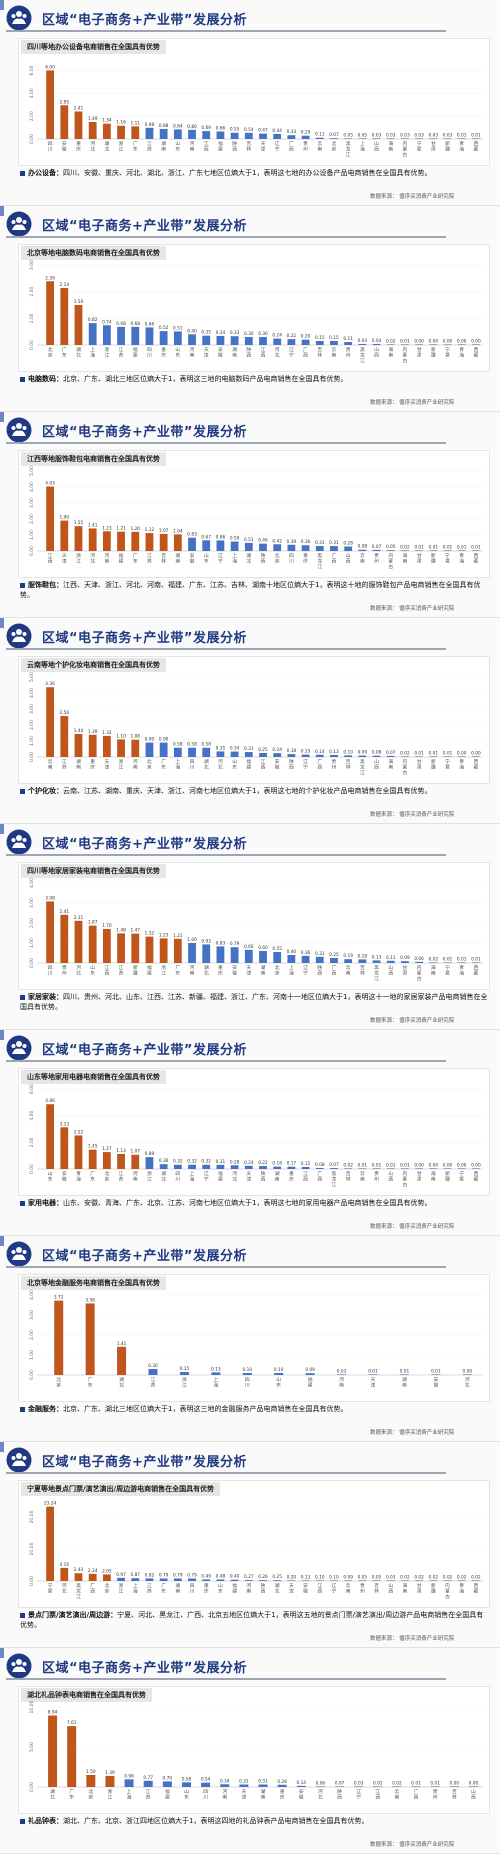  I want to click on data-label: 0.68, so click(121, 324).